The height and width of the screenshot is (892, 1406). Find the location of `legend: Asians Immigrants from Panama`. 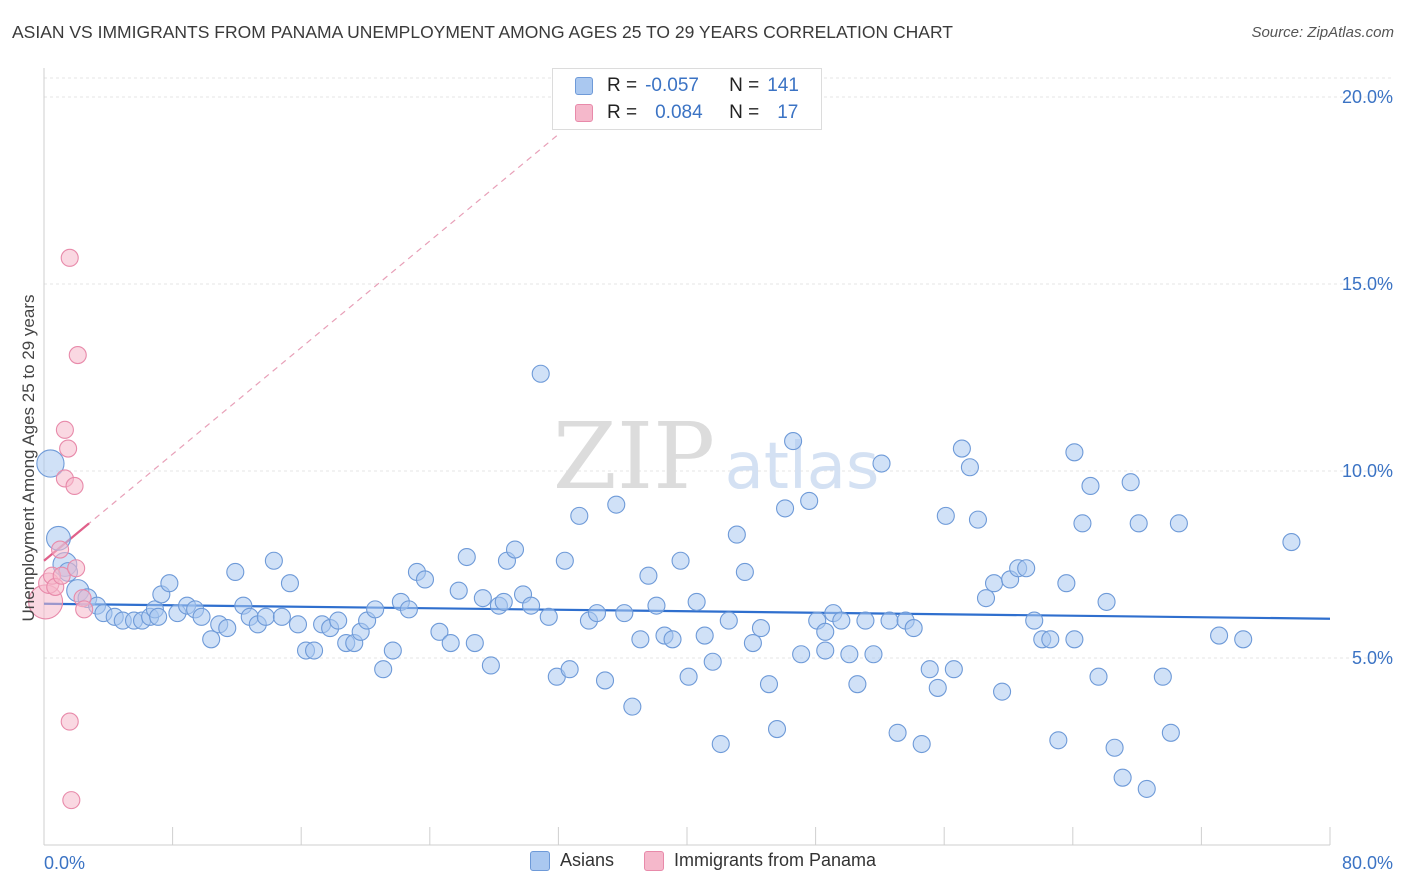

legend: Asians Immigrants from Panama is located at coordinates (703, 860).